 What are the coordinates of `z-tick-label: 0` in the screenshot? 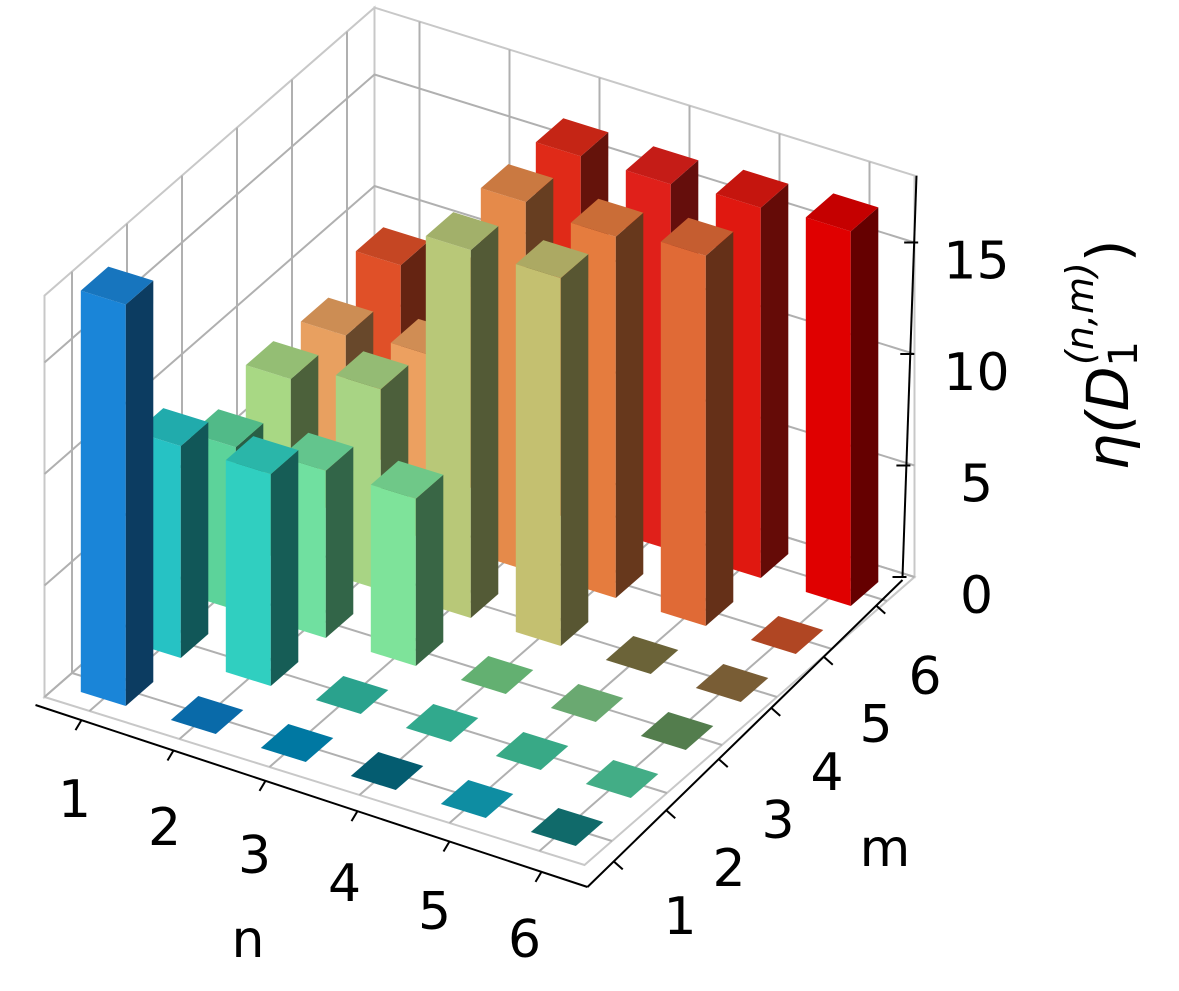 It's located at (976, 596).